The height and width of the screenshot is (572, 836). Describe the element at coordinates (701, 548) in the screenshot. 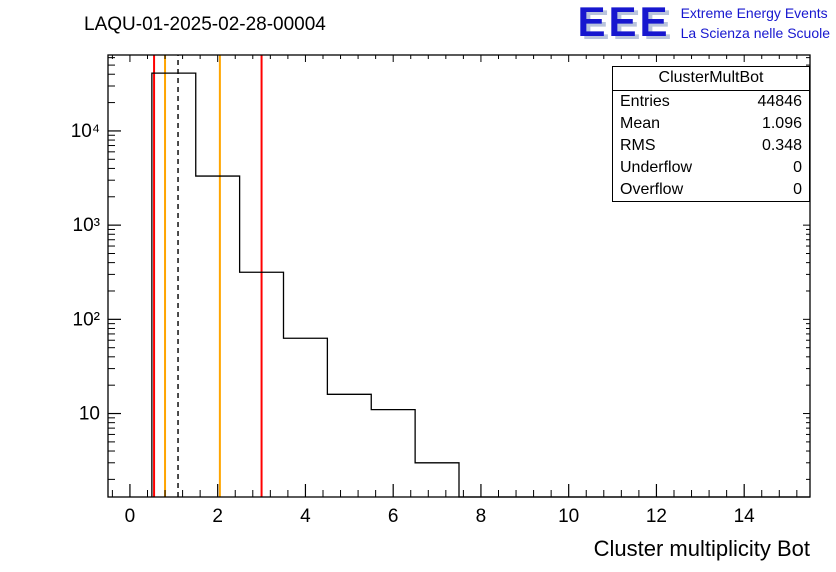

I see `x-axis-label: Cluster multiplicity Bot` at that location.